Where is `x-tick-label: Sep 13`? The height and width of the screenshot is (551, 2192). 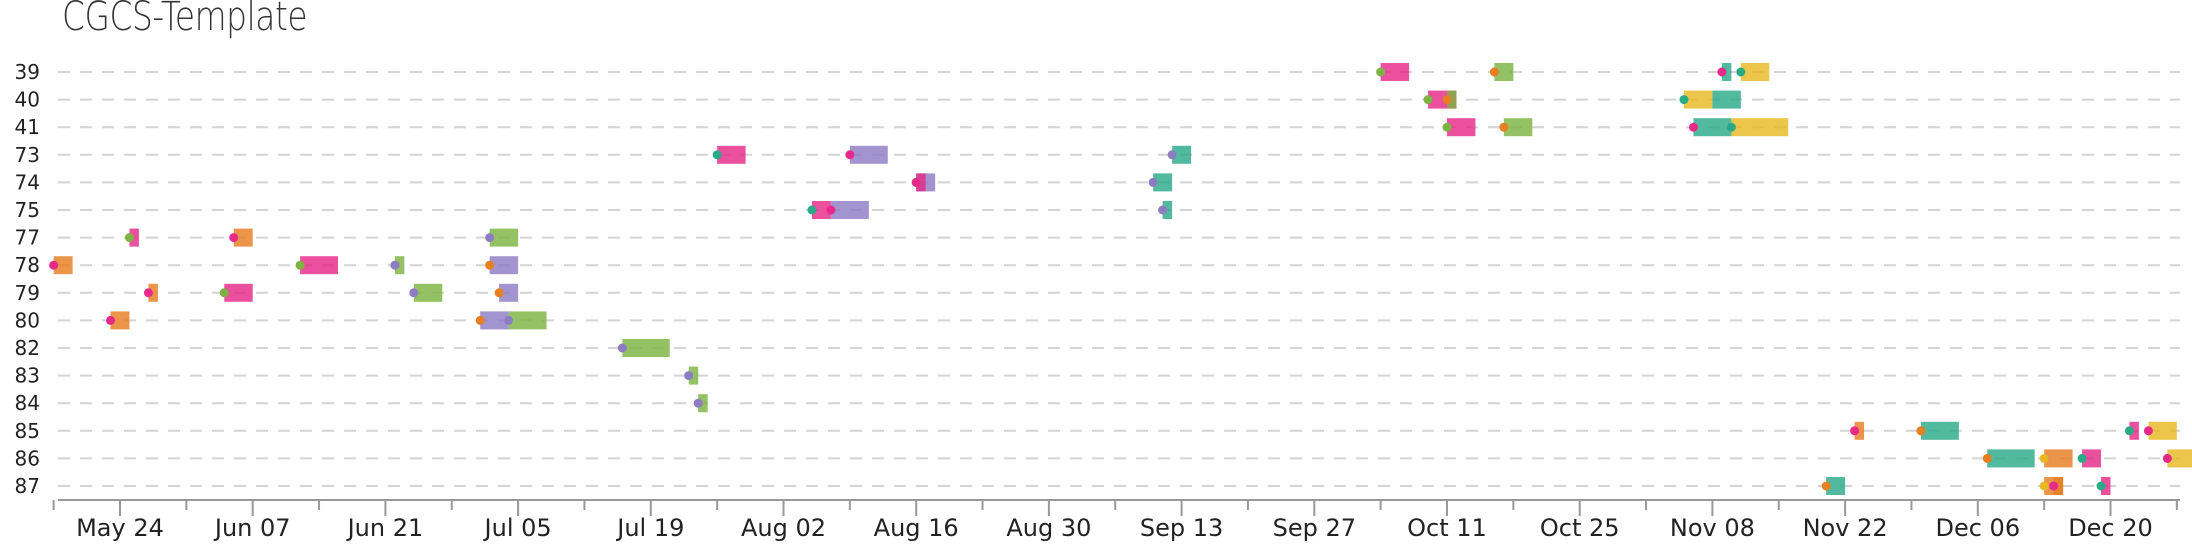 x-tick-label: Sep 13 is located at coordinates (1181, 528).